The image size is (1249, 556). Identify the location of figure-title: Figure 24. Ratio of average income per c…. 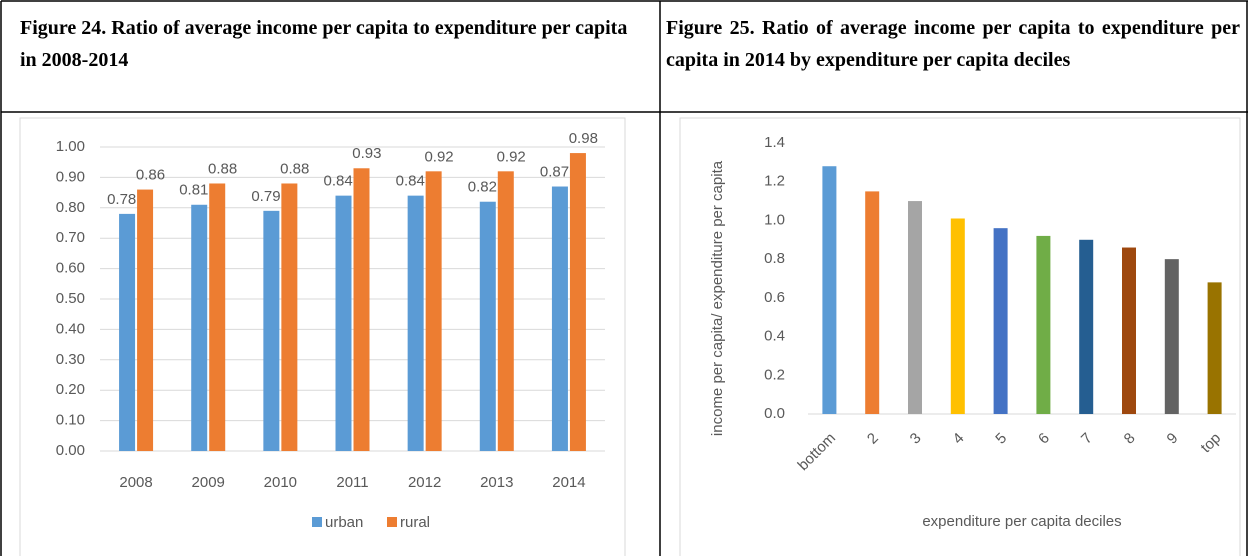
(324, 44).